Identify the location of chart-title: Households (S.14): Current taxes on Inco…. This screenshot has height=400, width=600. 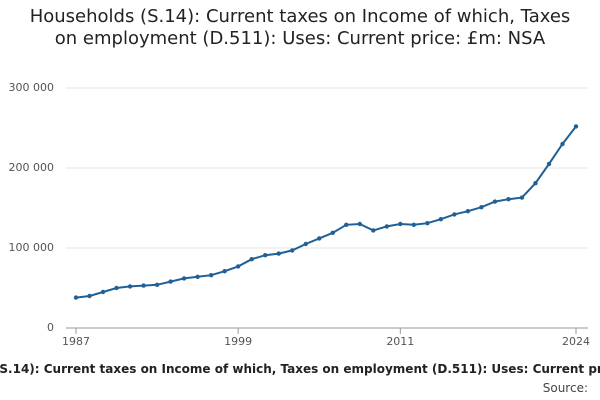
(300, 27).